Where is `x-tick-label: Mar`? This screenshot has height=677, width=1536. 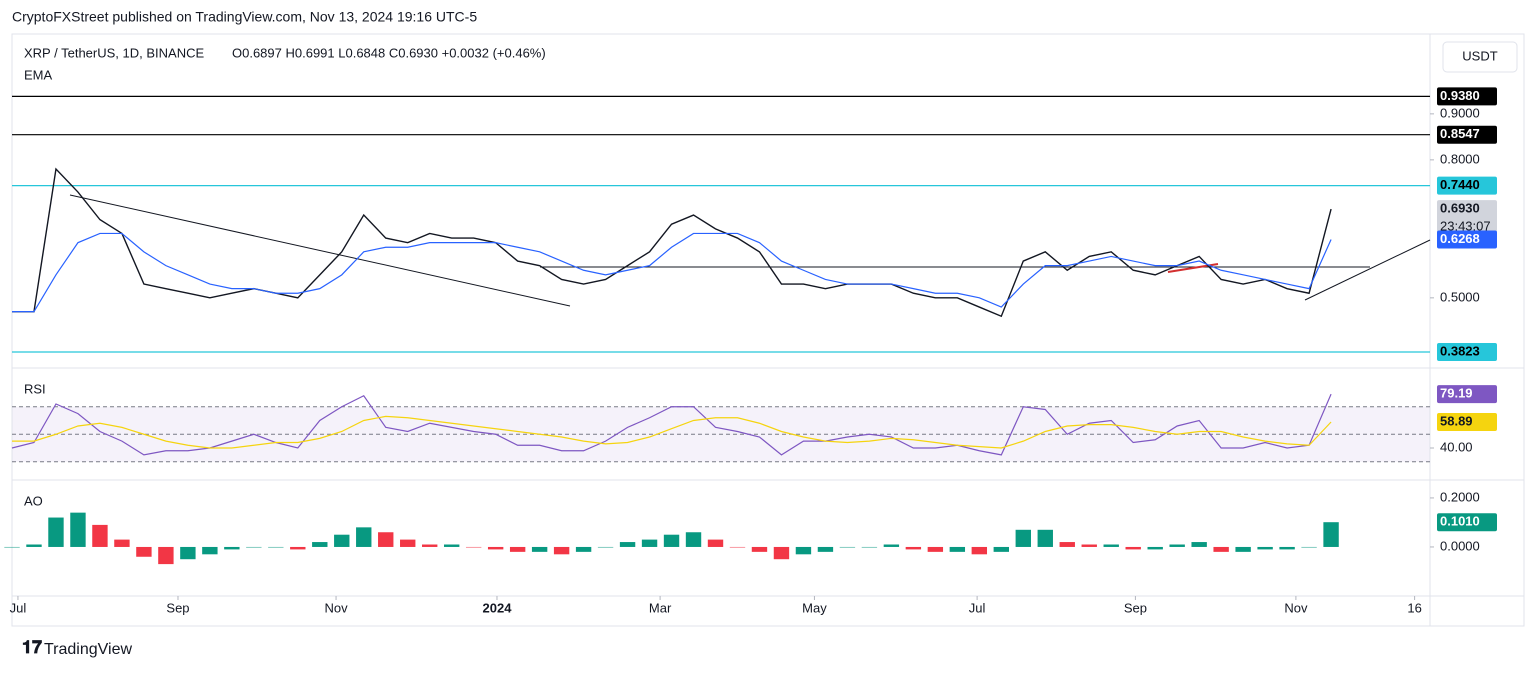
x-tick-label: Mar is located at coordinates (660, 607).